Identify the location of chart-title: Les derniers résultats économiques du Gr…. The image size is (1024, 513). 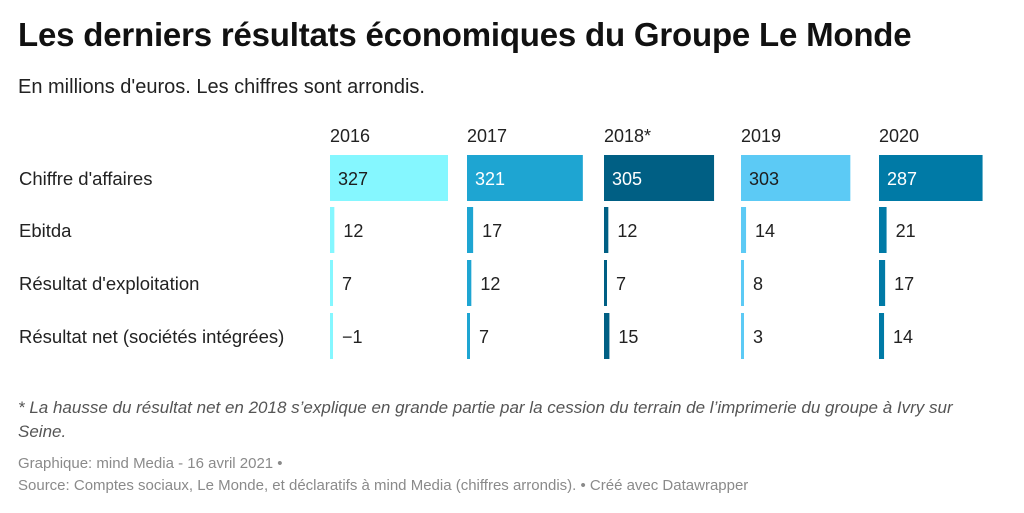
(465, 34).